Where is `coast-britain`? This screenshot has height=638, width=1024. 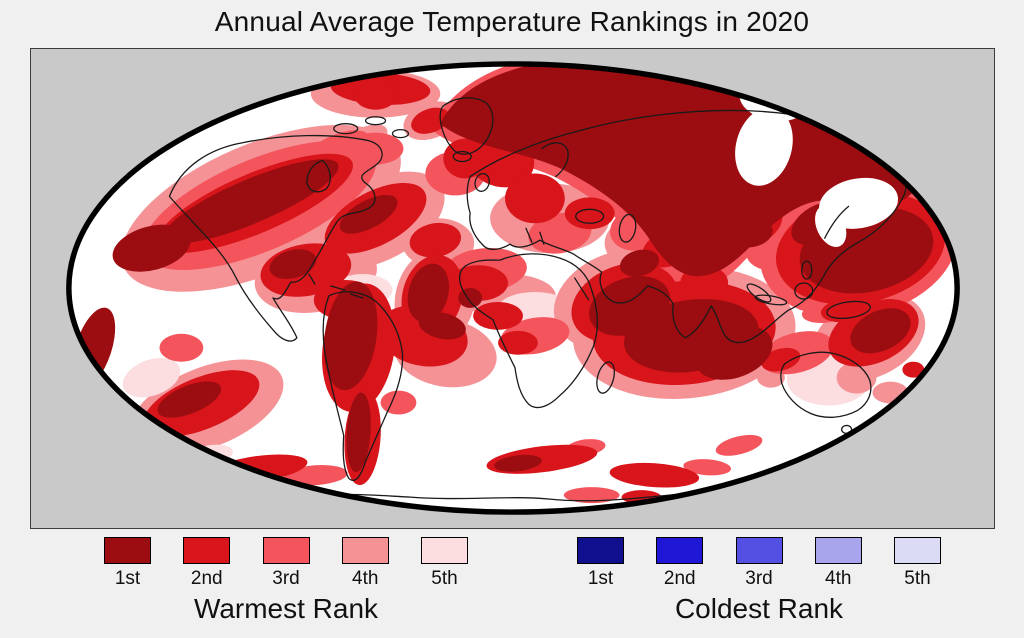 coast-britain is located at coordinates (482, 182).